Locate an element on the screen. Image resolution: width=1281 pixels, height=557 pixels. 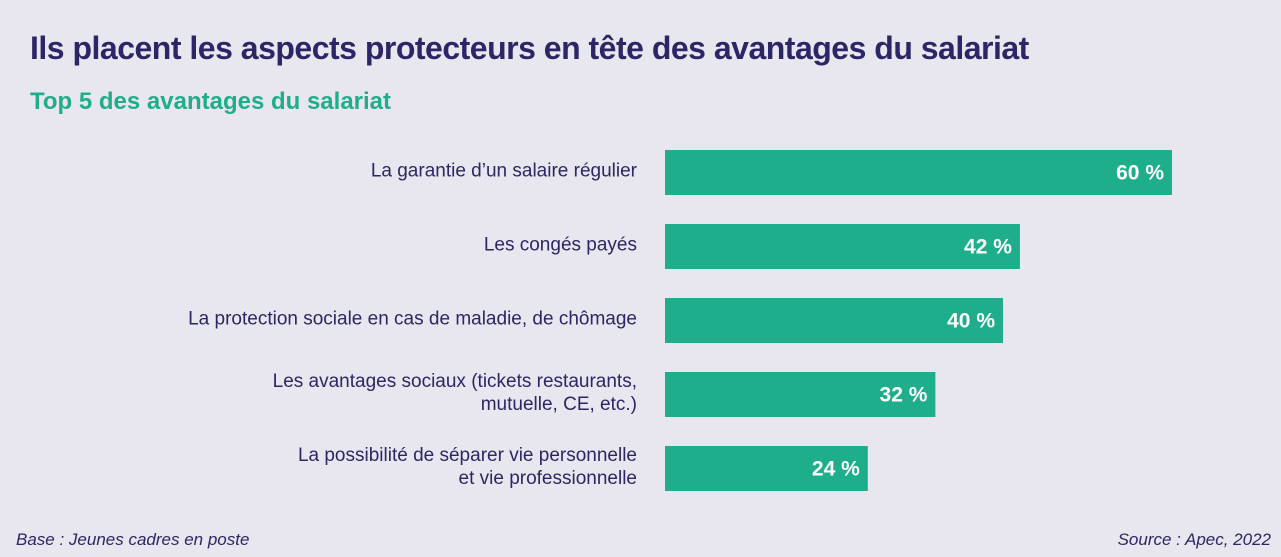
chart-subtitle: Top 5 des avantages du salariat is located at coordinates (211, 101).